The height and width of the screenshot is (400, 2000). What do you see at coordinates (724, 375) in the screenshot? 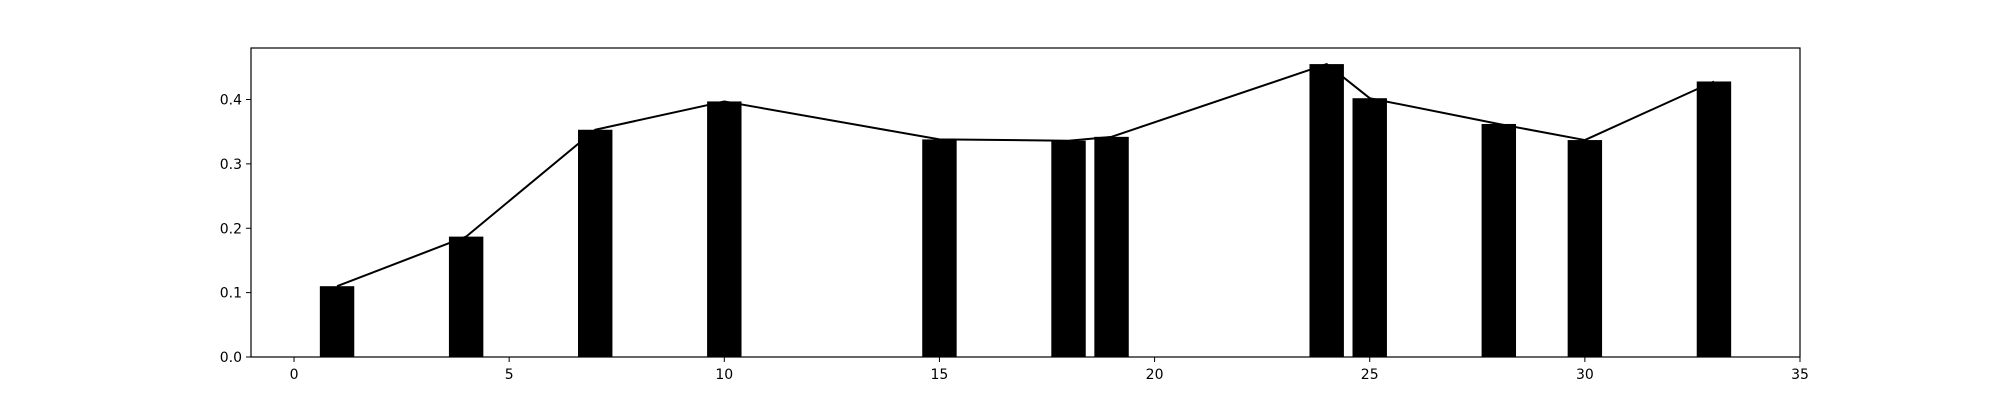
I see `x-tick-label: 10` at bounding box center [724, 375].